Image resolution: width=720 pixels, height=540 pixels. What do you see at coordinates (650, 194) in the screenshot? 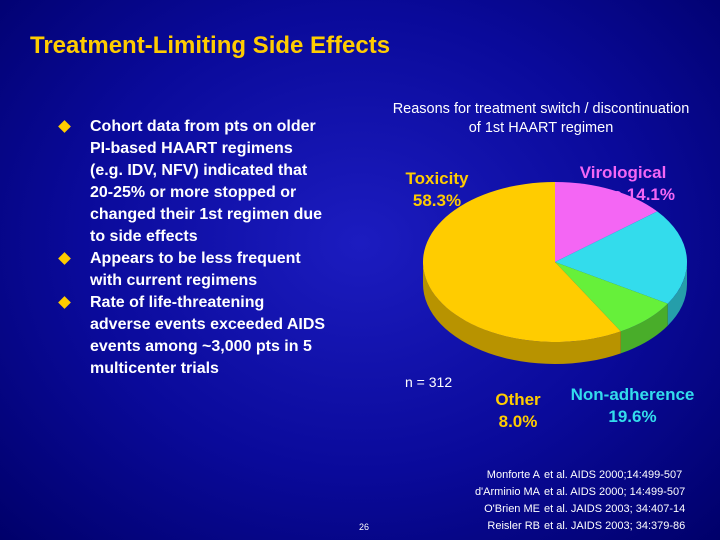
I see `value-label: 14.1%` at bounding box center [650, 194].